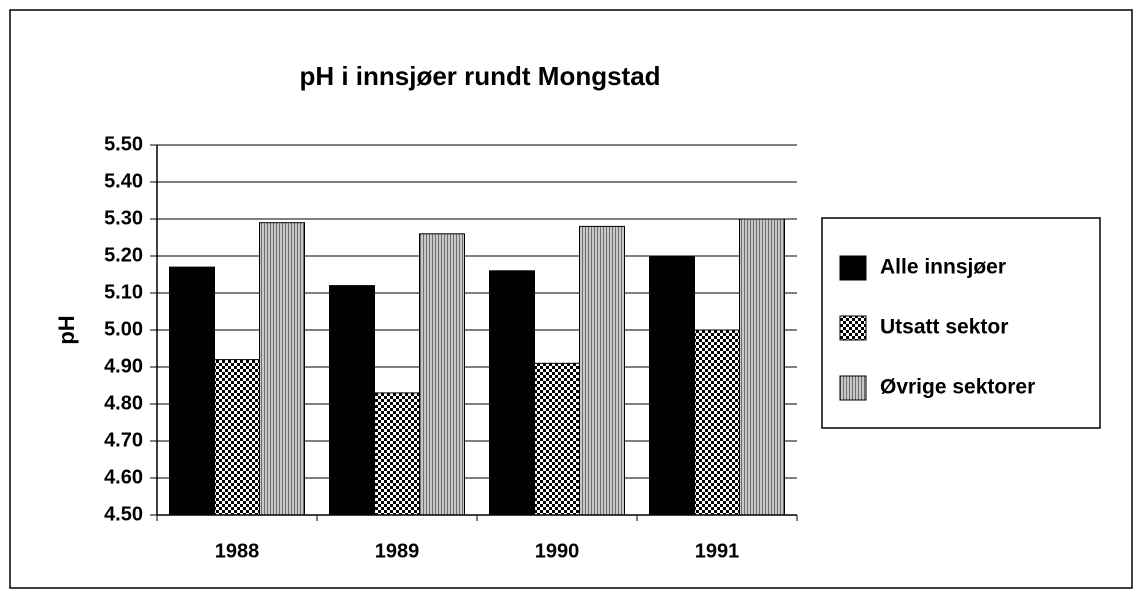 Image resolution: width=1136 pixels, height=592 pixels. I want to click on x-tick-label: 1991, so click(717, 551).